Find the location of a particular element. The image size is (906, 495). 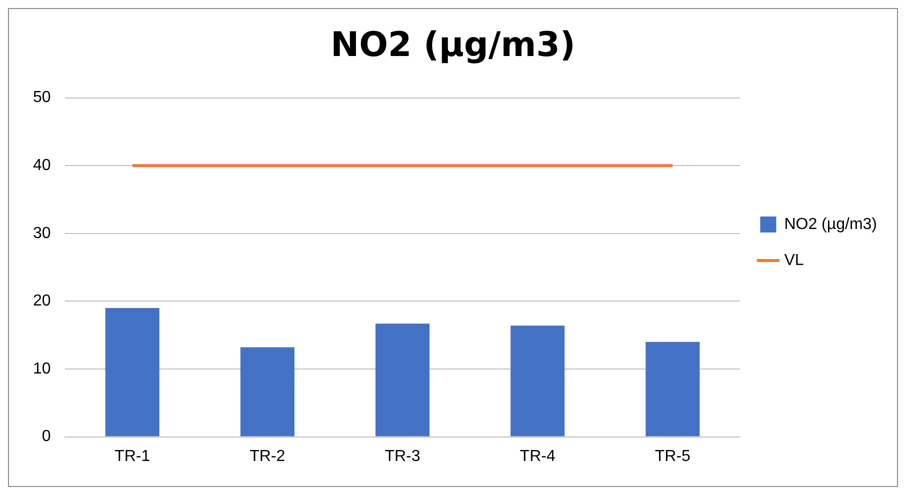

y-tick-label: 0 is located at coordinates (46, 437).